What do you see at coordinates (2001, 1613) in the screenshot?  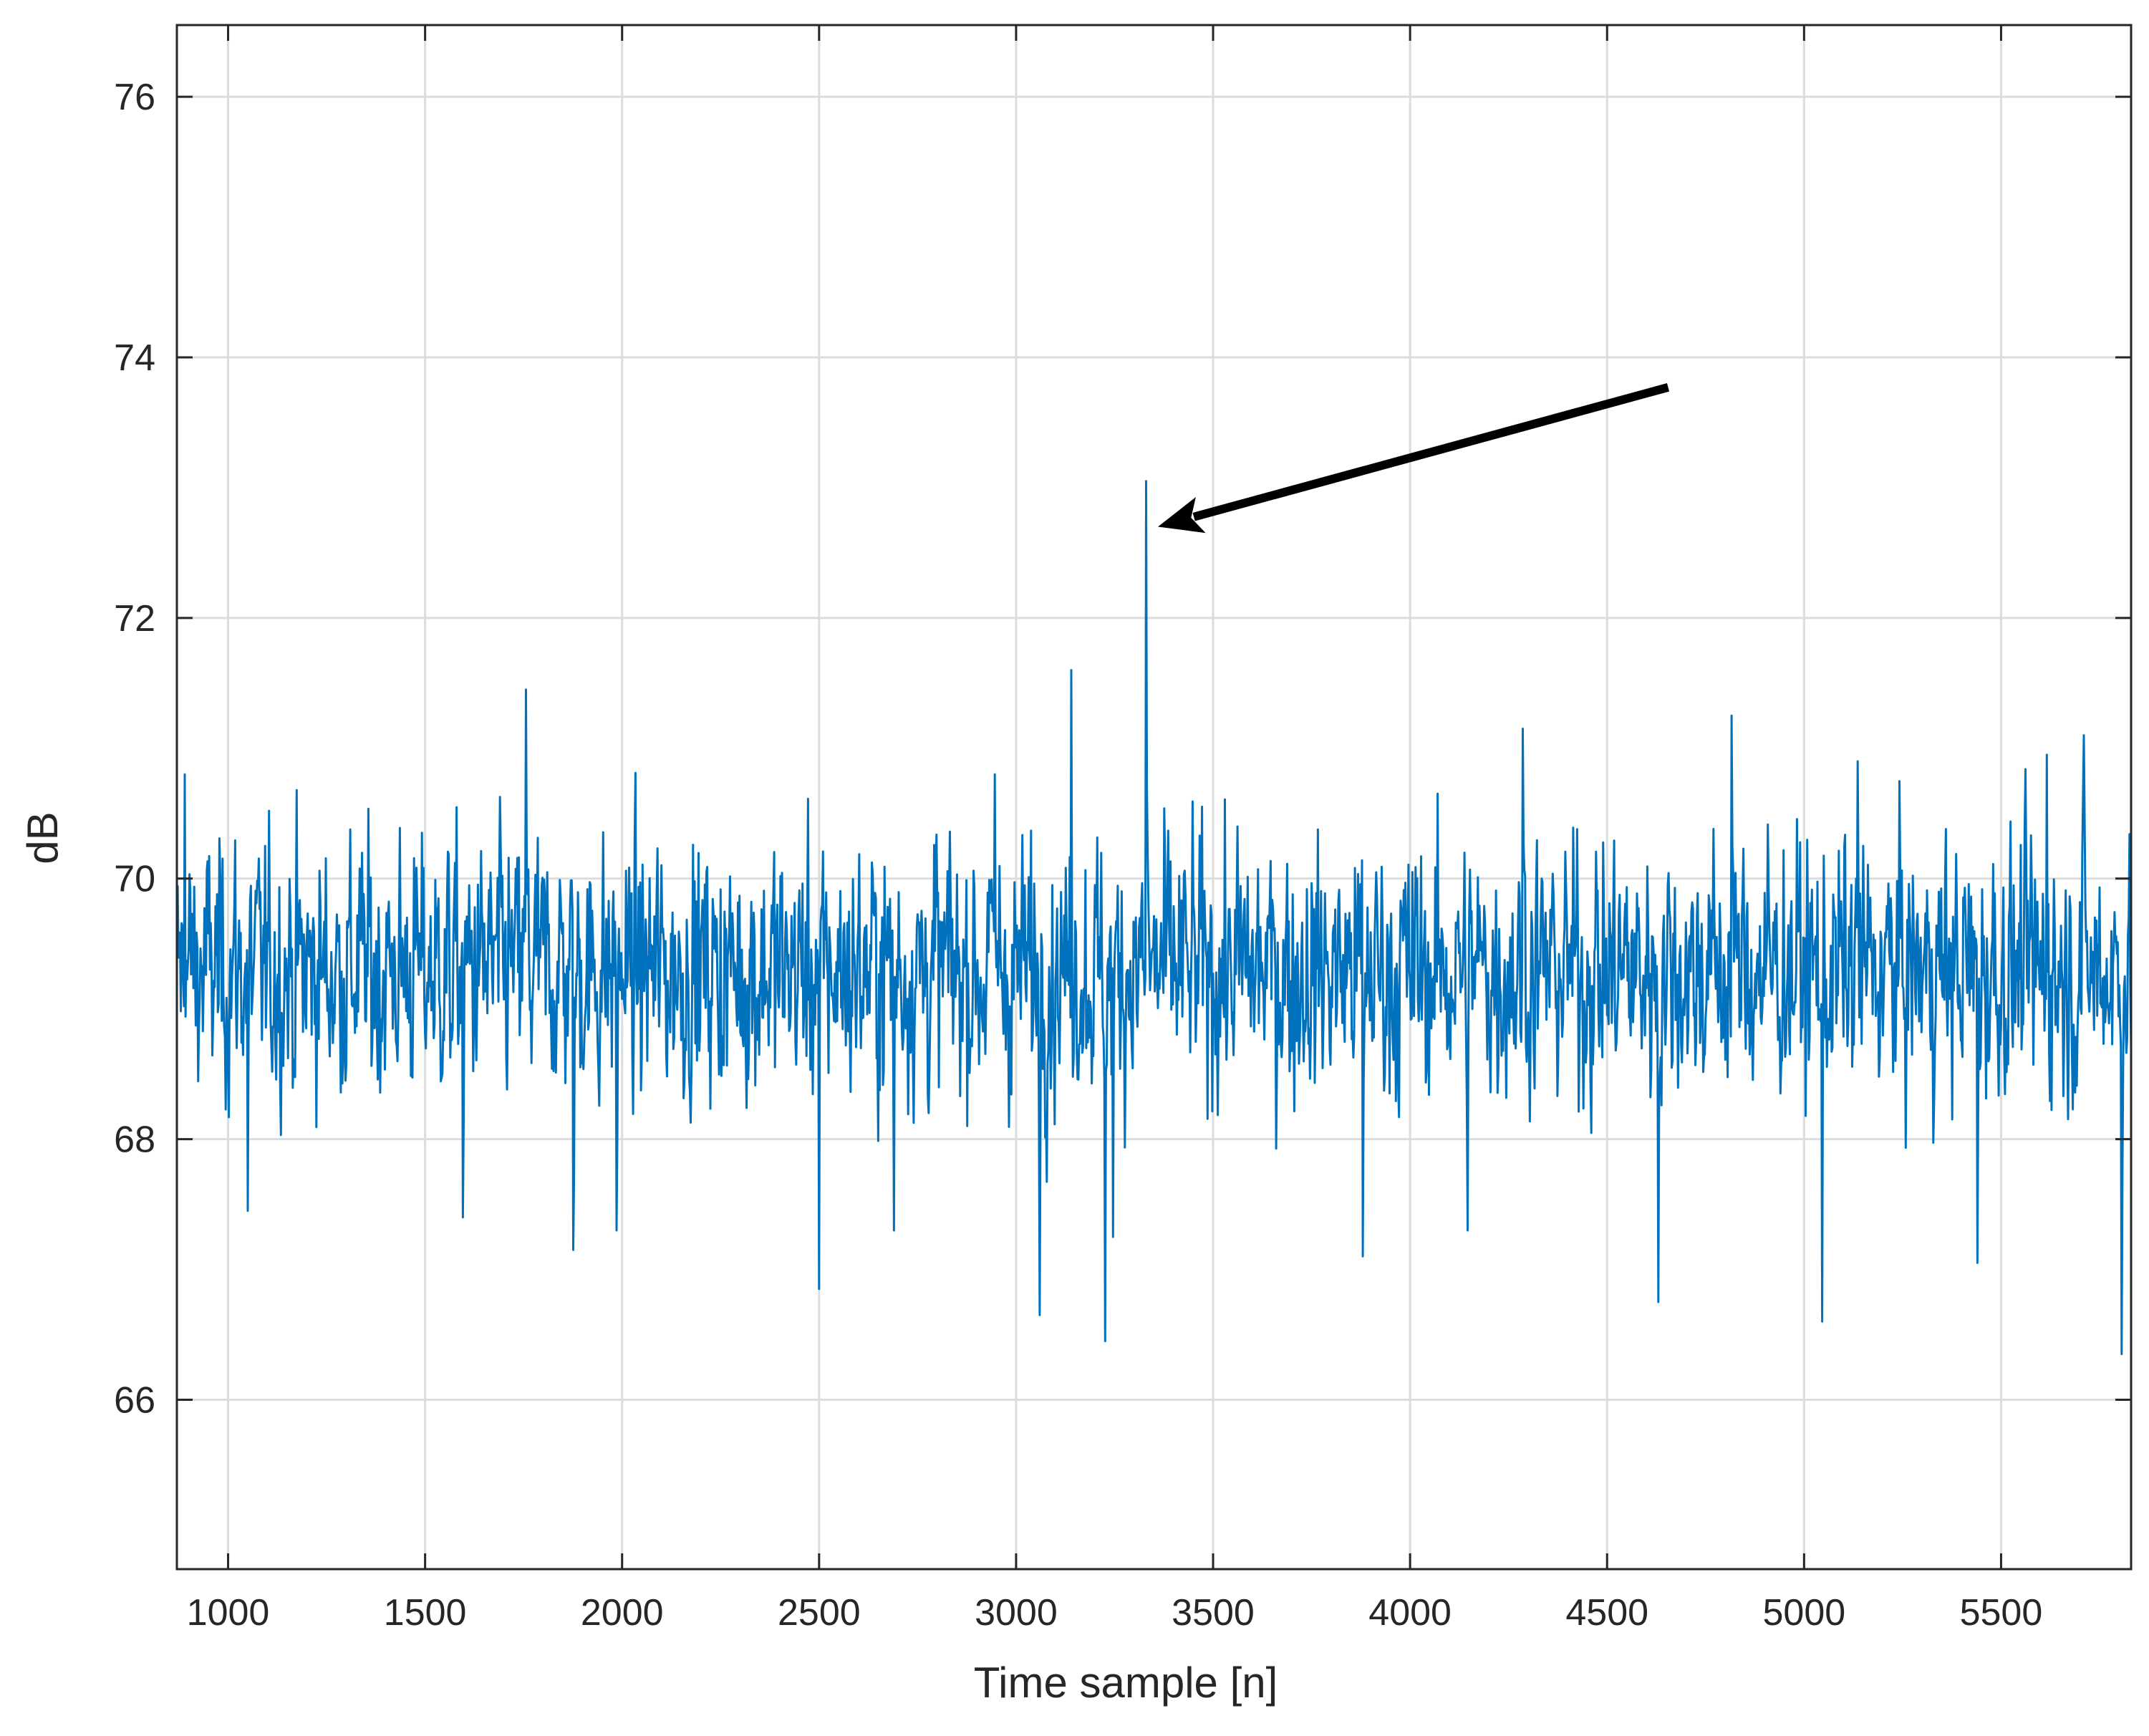 I see `x-tick-label: 5500` at bounding box center [2001, 1613].